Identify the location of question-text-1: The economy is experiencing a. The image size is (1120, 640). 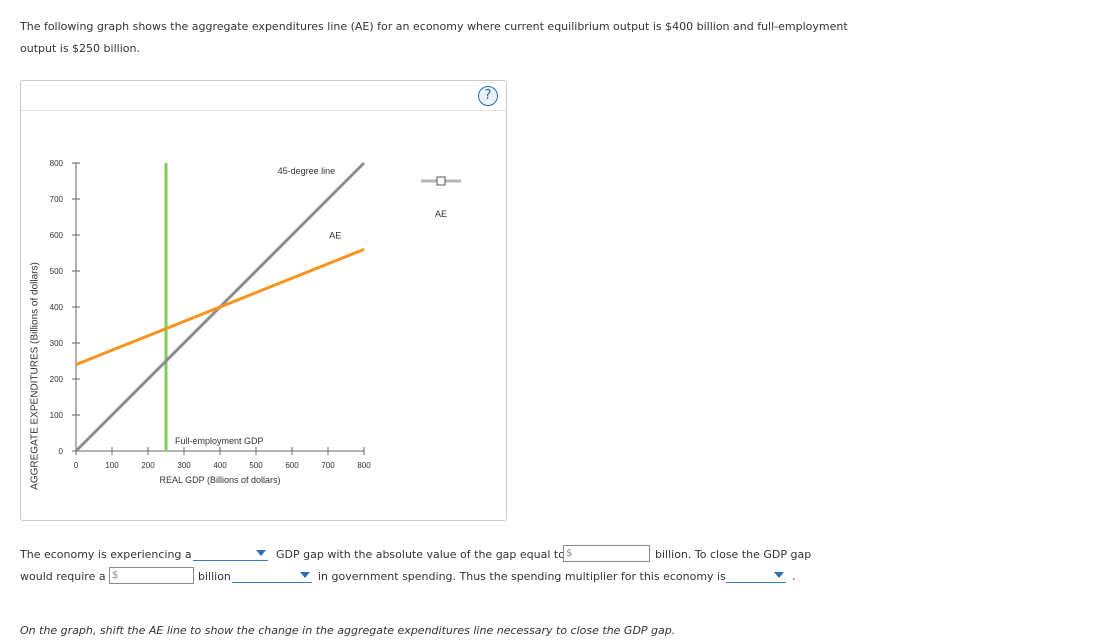
(106, 554).